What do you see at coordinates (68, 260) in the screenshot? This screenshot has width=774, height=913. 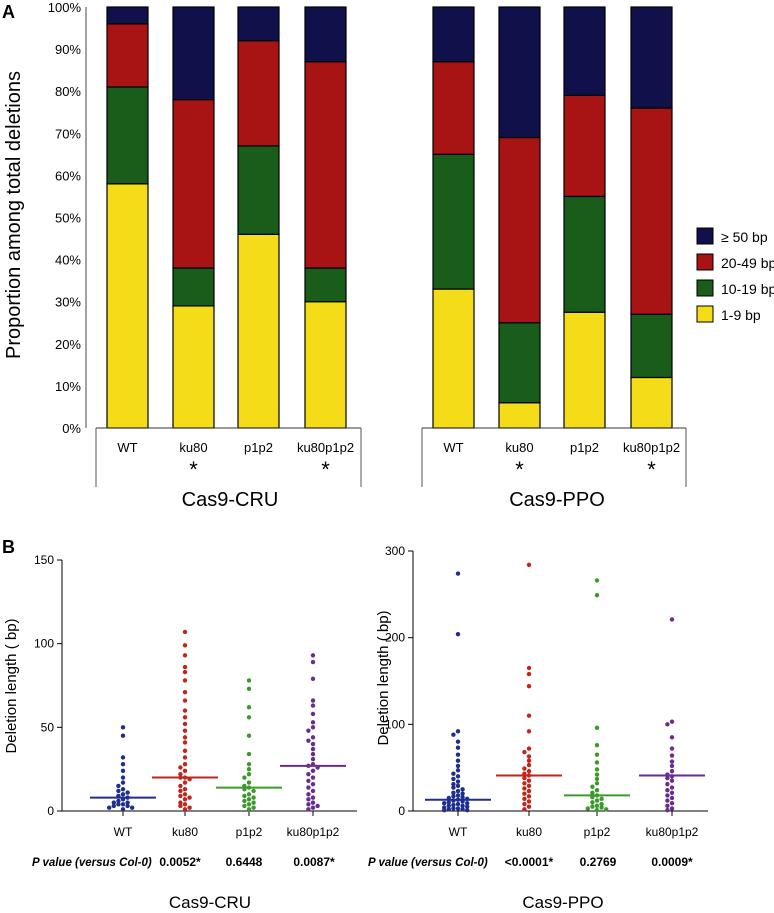 I see `y-tick-label: 40%` at bounding box center [68, 260].